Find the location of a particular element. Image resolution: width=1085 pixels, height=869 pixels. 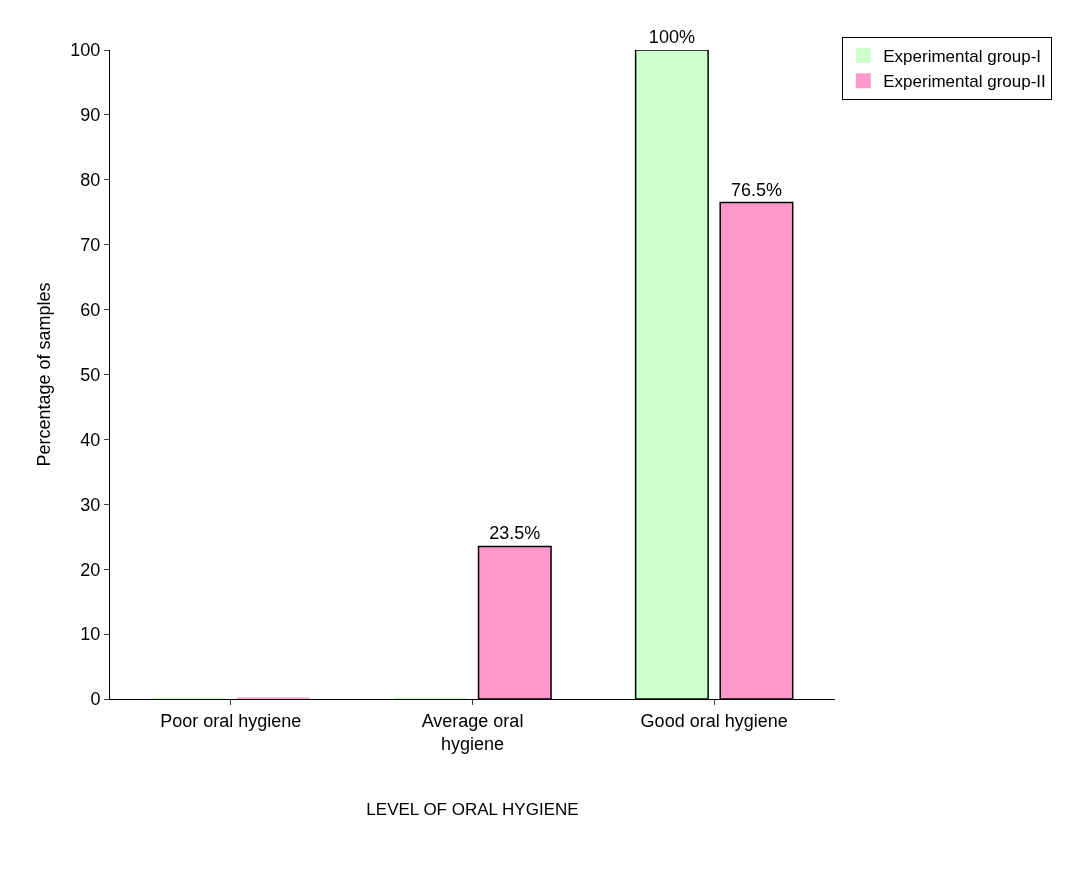

data-label: 23.5% is located at coordinates (515, 533).